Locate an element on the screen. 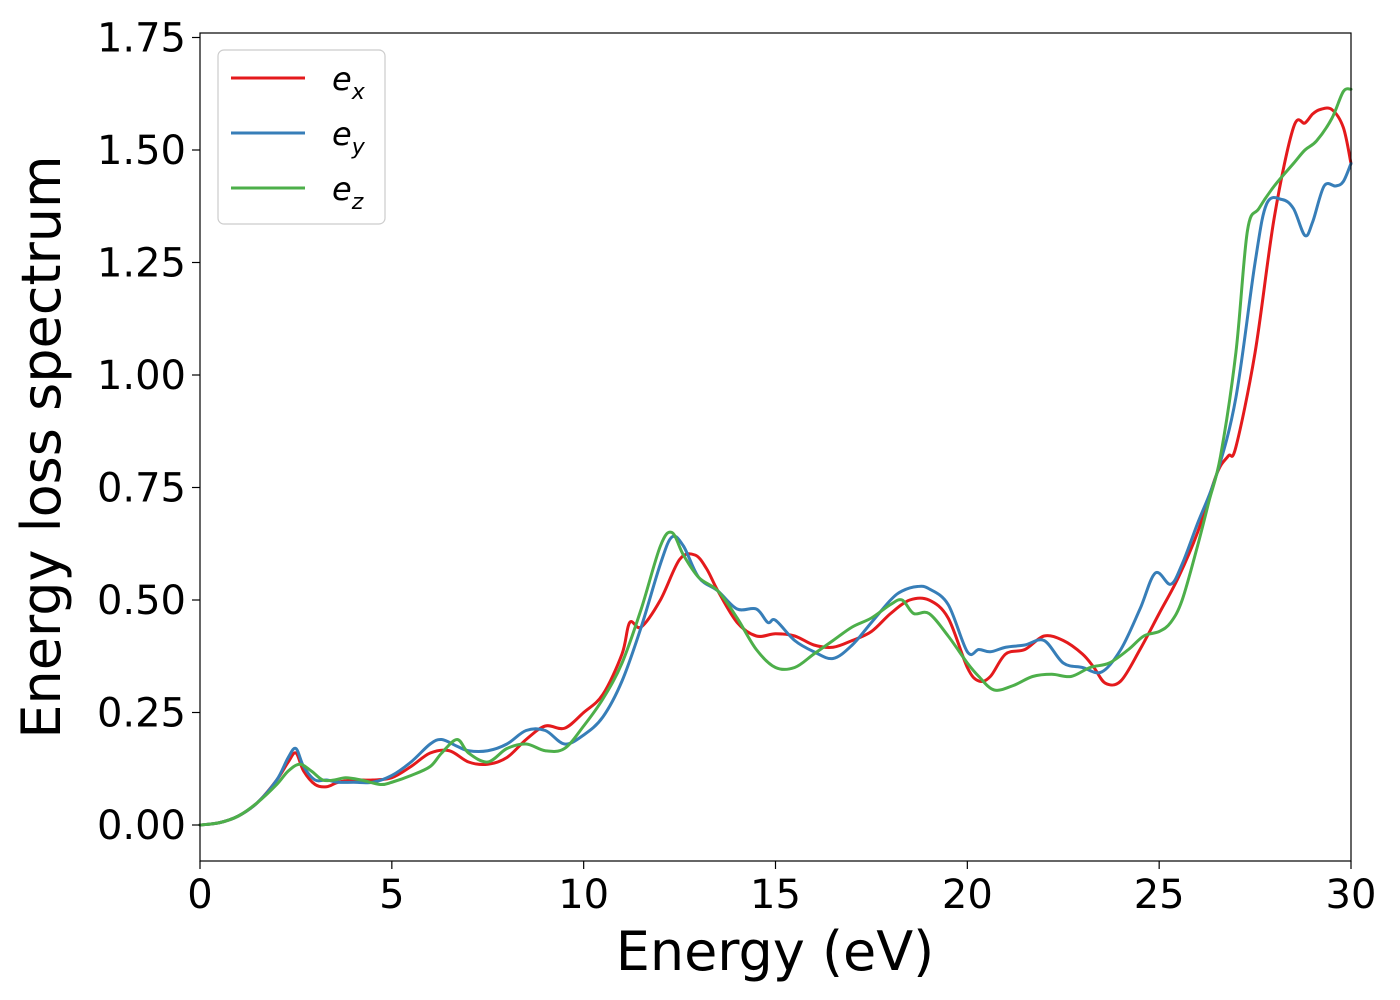  y-tick-label: 1.50 is located at coordinates (141, 151).